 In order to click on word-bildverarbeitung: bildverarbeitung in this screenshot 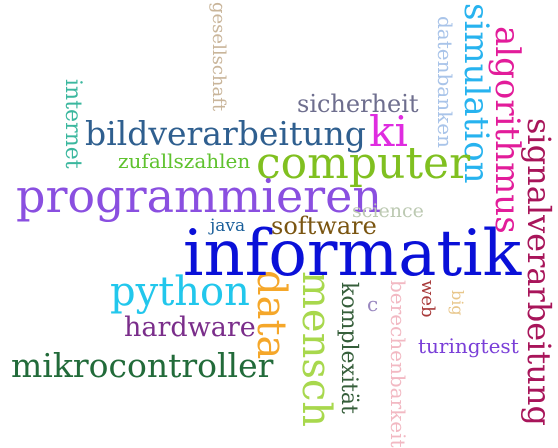, I will do `click(225, 133)`.